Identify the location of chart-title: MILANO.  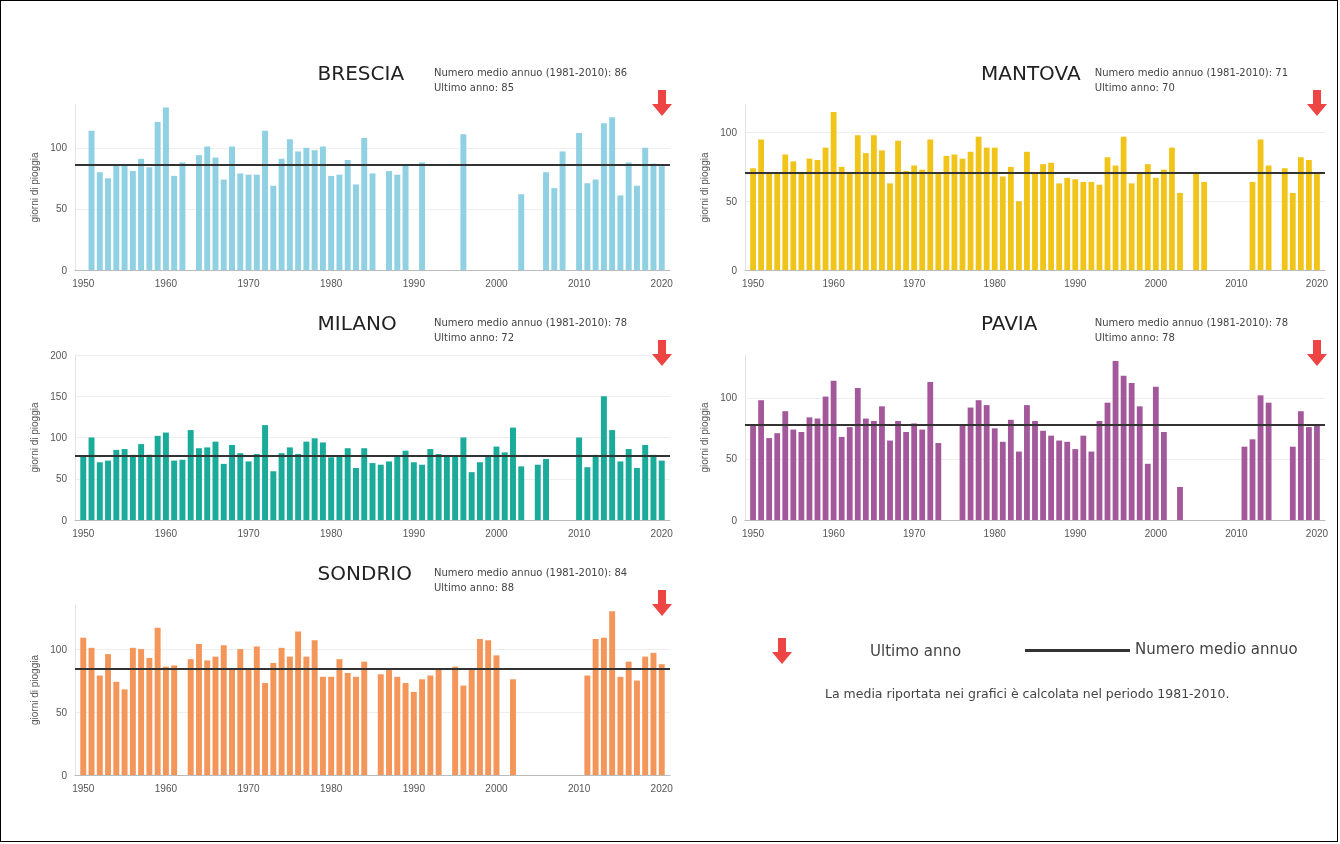
(357, 323).